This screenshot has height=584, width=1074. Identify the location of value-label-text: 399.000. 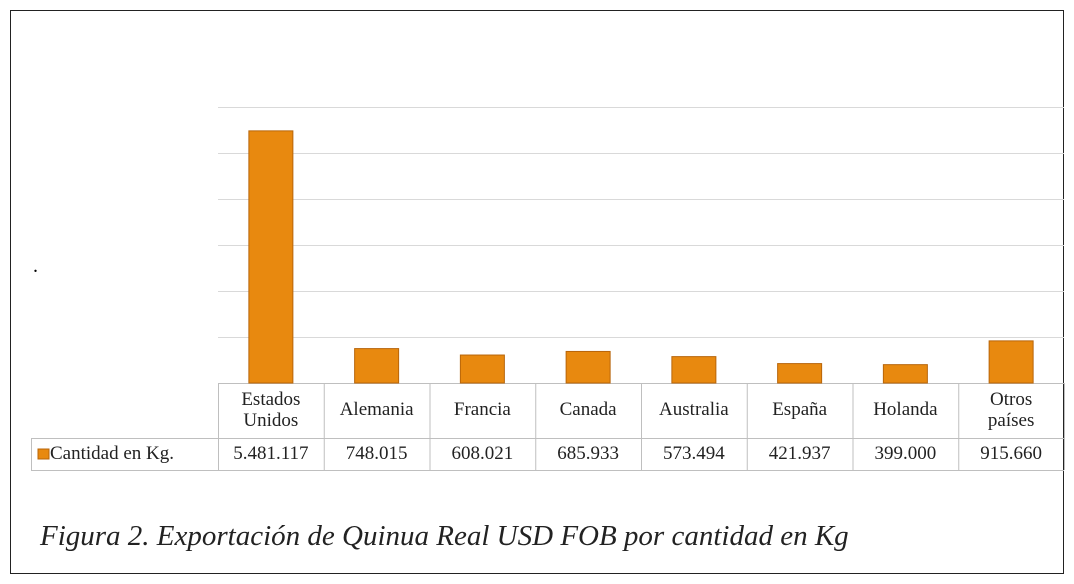
(905, 453).